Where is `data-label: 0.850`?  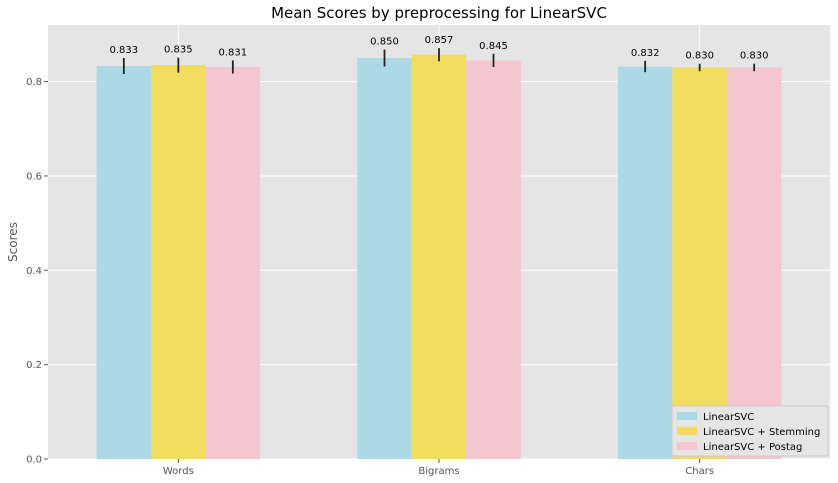
data-label: 0.850 is located at coordinates (384, 42).